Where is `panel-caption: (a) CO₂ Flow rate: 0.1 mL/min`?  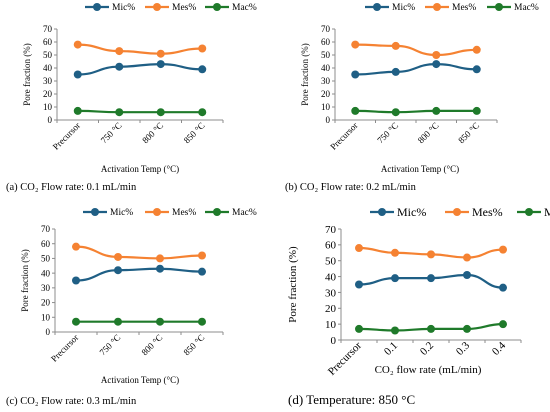
panel-caption: (a) CO₂ Flow rate: 0.1 mL/min is located at coordinates (71, 187).